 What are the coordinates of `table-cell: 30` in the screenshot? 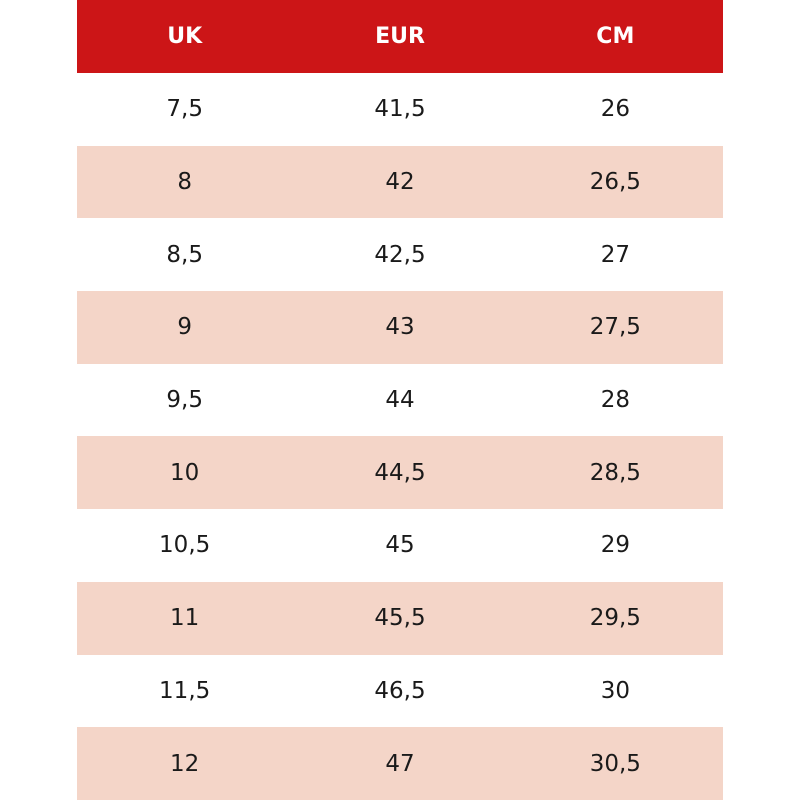 It's located at (615, 690).